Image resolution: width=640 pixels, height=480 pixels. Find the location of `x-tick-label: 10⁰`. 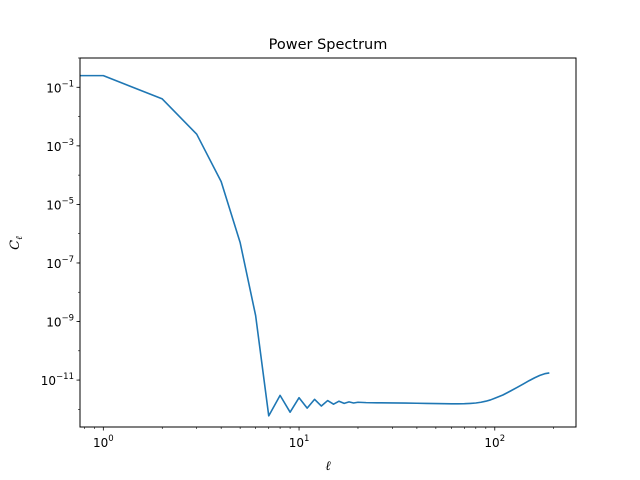

x-tick-label: 10⁰ is located at coordinates (103, 442).